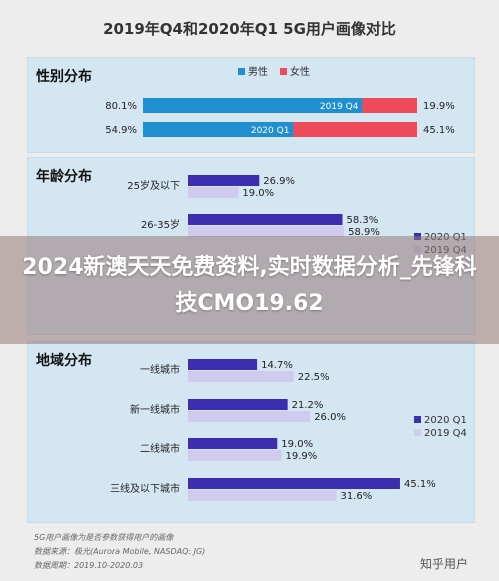 The height and width of the screenshot is (581, 499). I want to click on gender-chart: 男性 女性 2019 Q4 80.1% 19.9% 2020 Q1 54.9% 45.1%, so click(280, 101).